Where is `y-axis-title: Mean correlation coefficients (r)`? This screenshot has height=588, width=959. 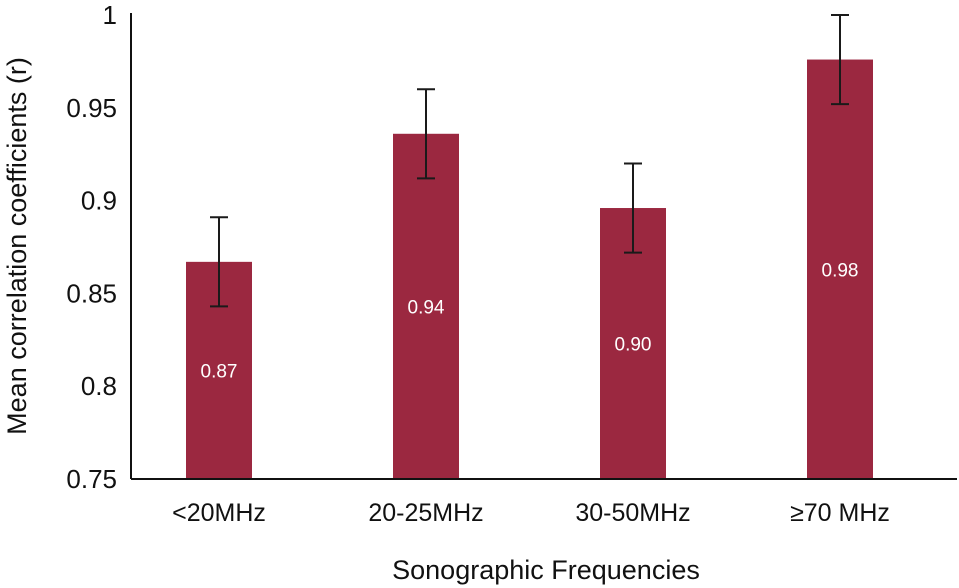
y-axis-title: Mean correlation coefficients (r) is located at coordinates (17, 246).